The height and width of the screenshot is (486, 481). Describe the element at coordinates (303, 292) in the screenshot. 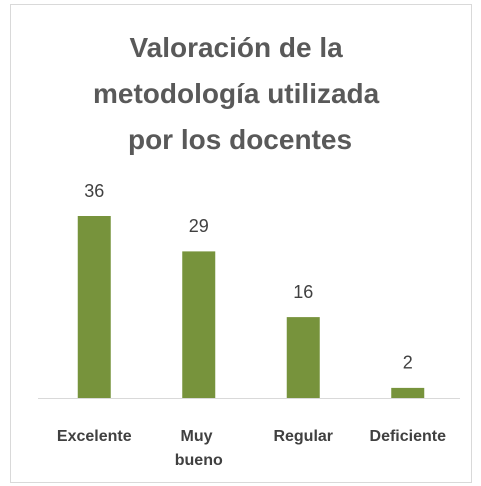

I see `data-label: 16` at that location.